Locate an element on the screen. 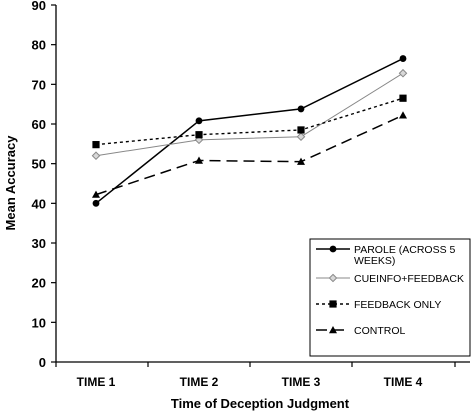  legend-item: CUEINFO+FEEDBACK is located at coordinates (390, 279).